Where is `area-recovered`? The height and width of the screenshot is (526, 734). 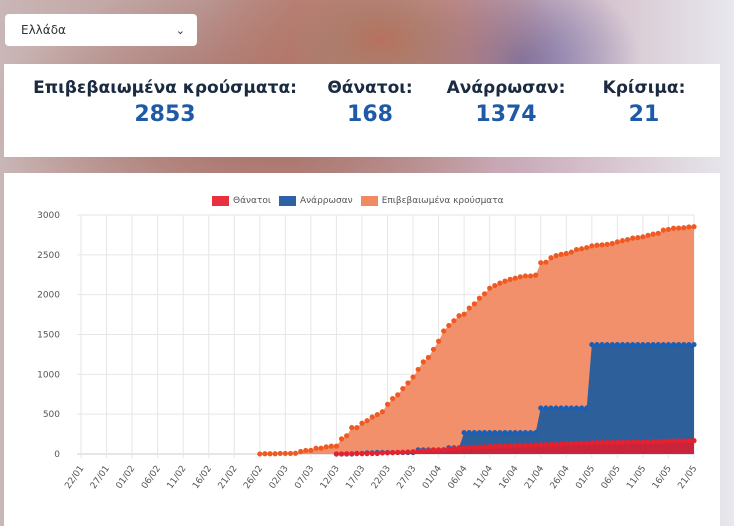
area-recovered is located at coordinates (515, 399).